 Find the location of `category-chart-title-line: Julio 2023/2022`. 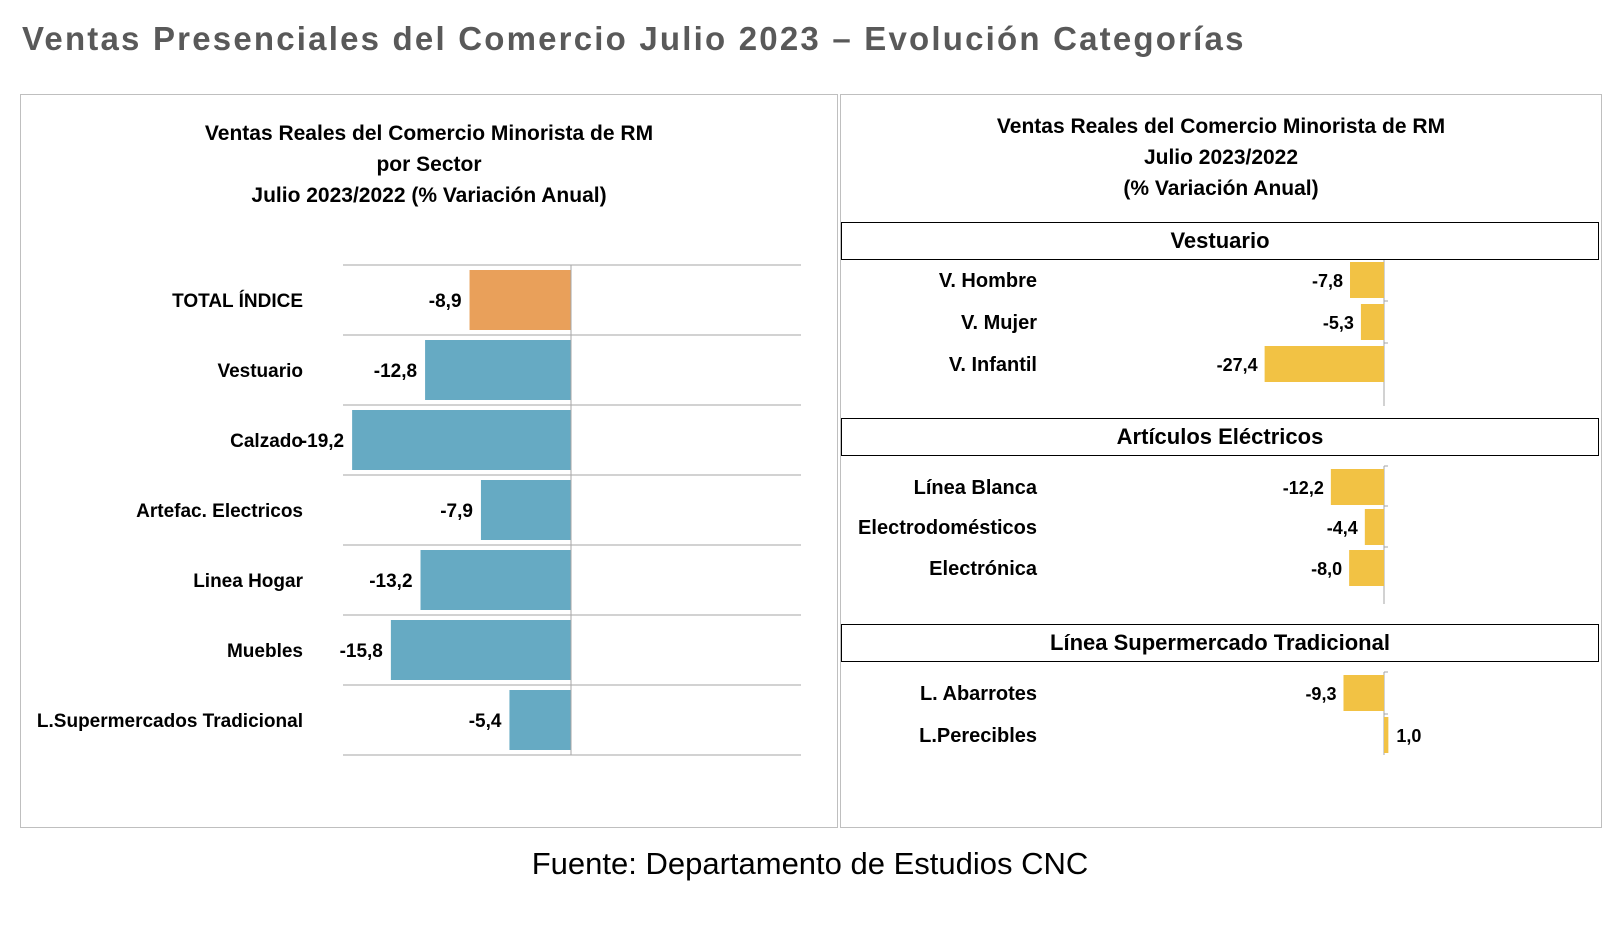

category-chart-title-line: Julio 2023/2022 is located at coordinates (1221, 157).